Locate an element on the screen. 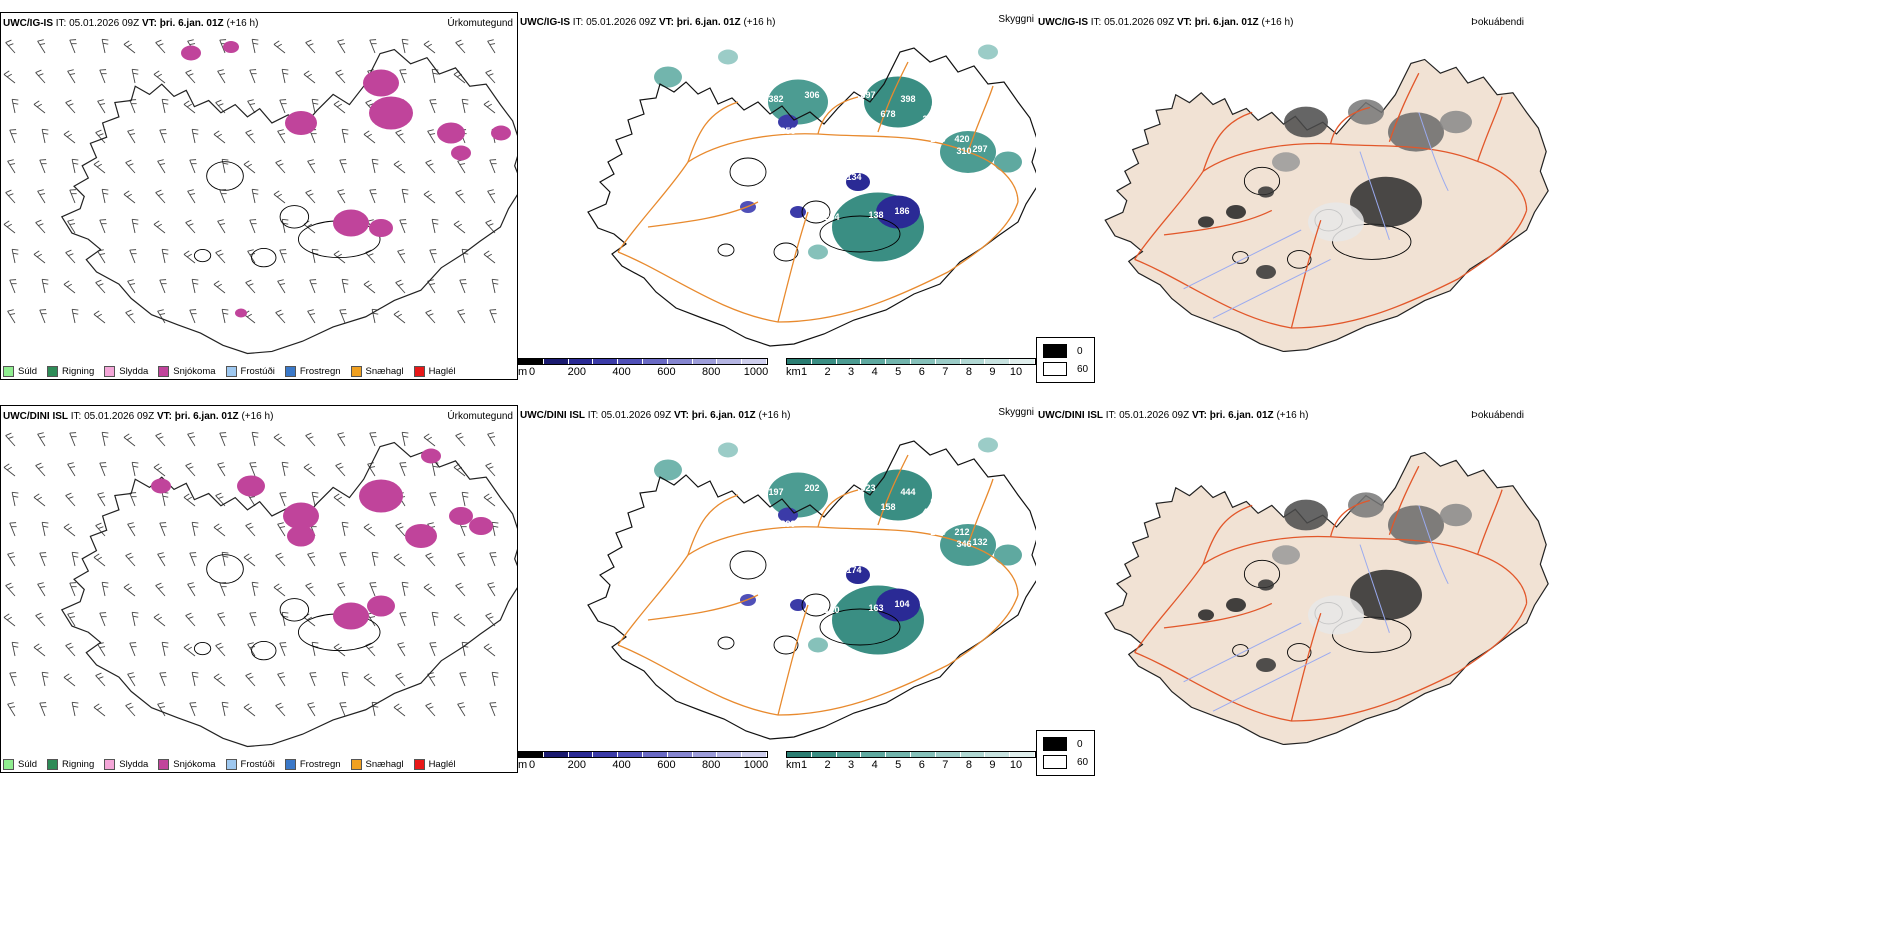  cloud-base-label: 382 is located at coordinates (775, 99).